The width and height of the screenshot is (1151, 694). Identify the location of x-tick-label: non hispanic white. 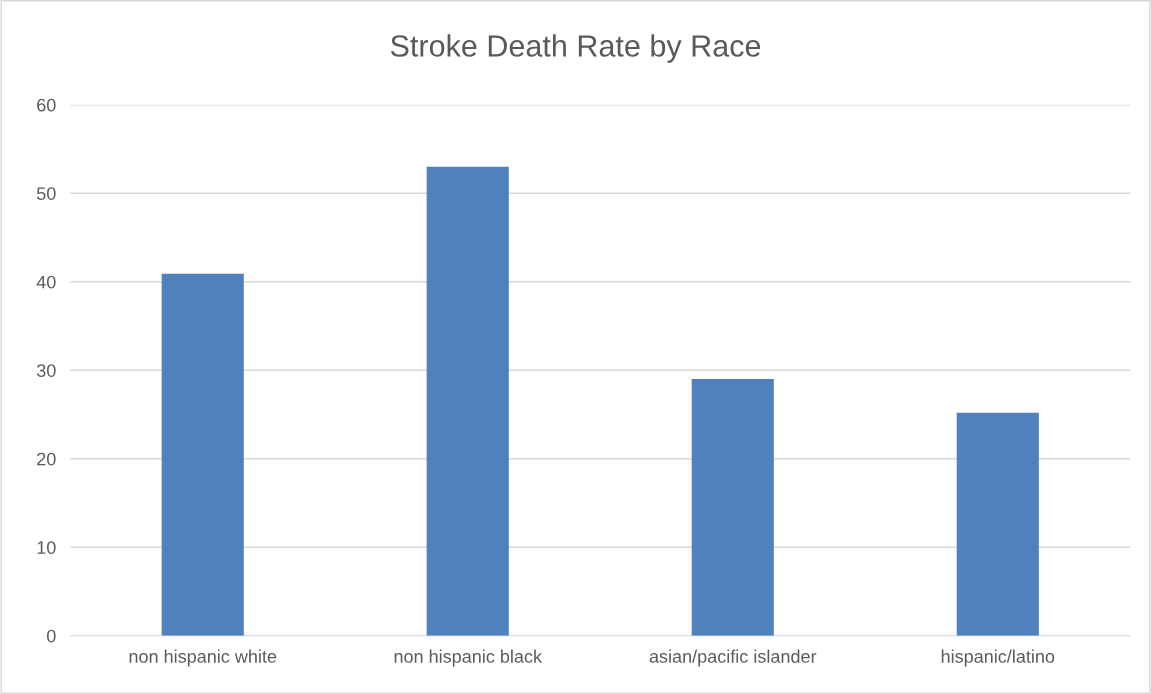
(203, 658).